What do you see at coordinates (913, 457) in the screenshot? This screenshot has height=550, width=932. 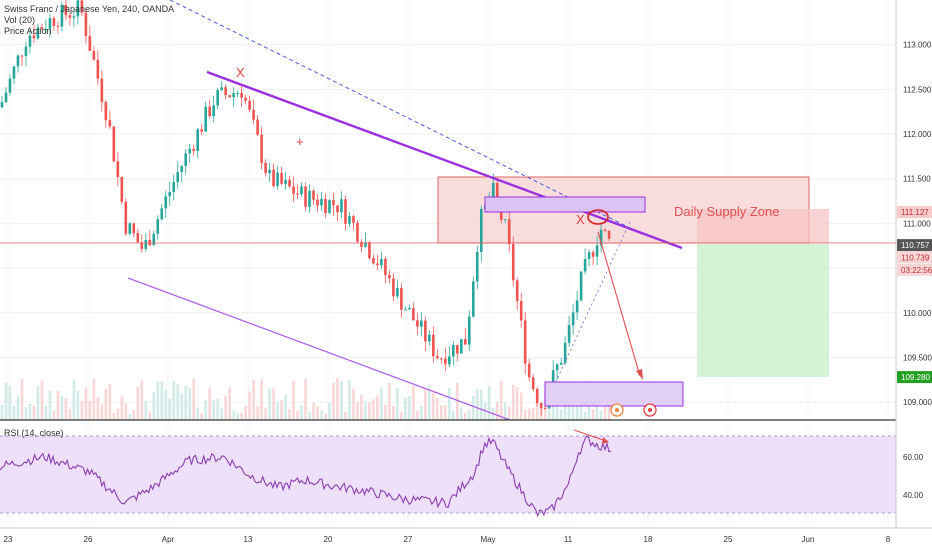 I see `rsi-tick-label: 60.00` at bounding box center [913, 457].